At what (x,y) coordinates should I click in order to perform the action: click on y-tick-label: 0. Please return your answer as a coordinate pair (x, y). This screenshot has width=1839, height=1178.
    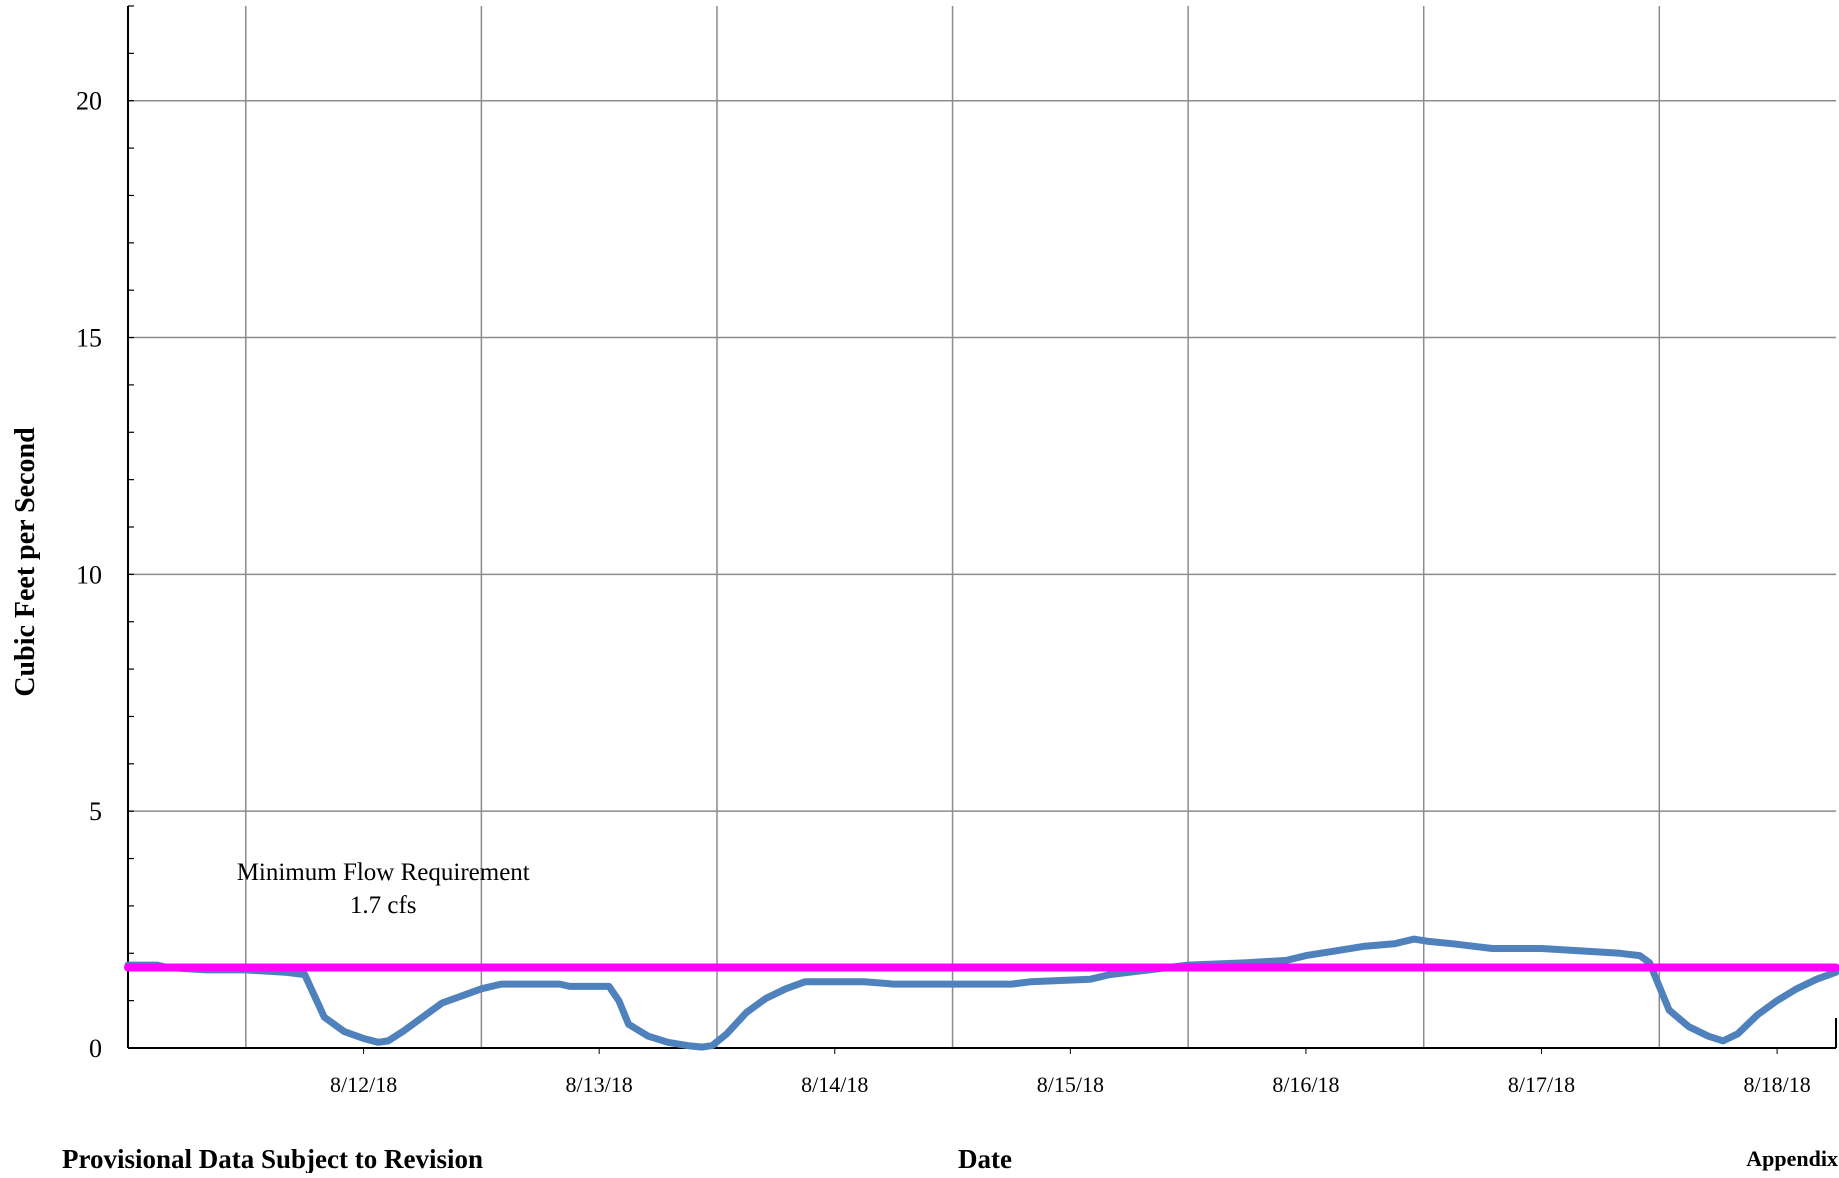
    Looking at the image, I should click on (95, 1048).